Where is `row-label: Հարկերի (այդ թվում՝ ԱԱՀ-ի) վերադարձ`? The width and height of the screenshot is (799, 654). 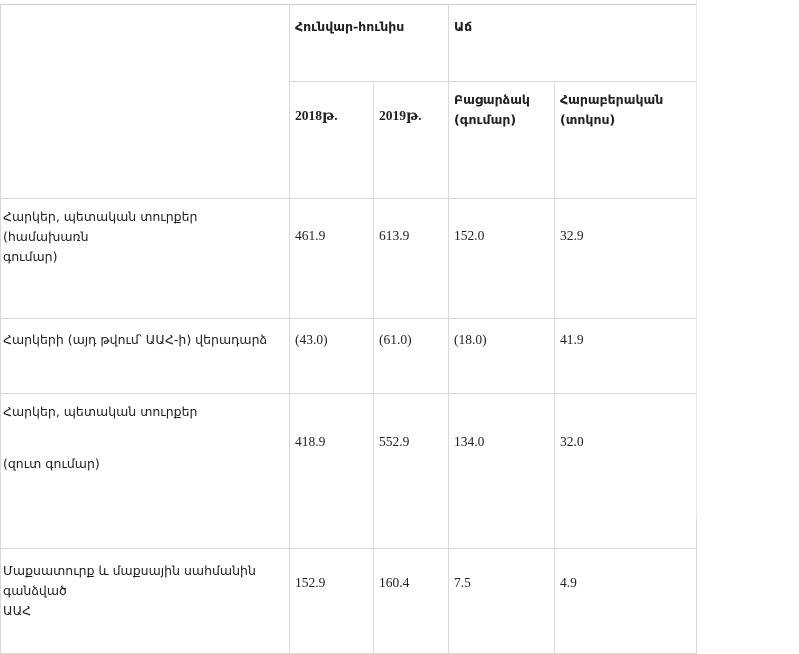 row-label: Հարկերի (այդ թվում՝ ԱԱՀ-ի) վերադարձ is located at coordinates (145, 356).